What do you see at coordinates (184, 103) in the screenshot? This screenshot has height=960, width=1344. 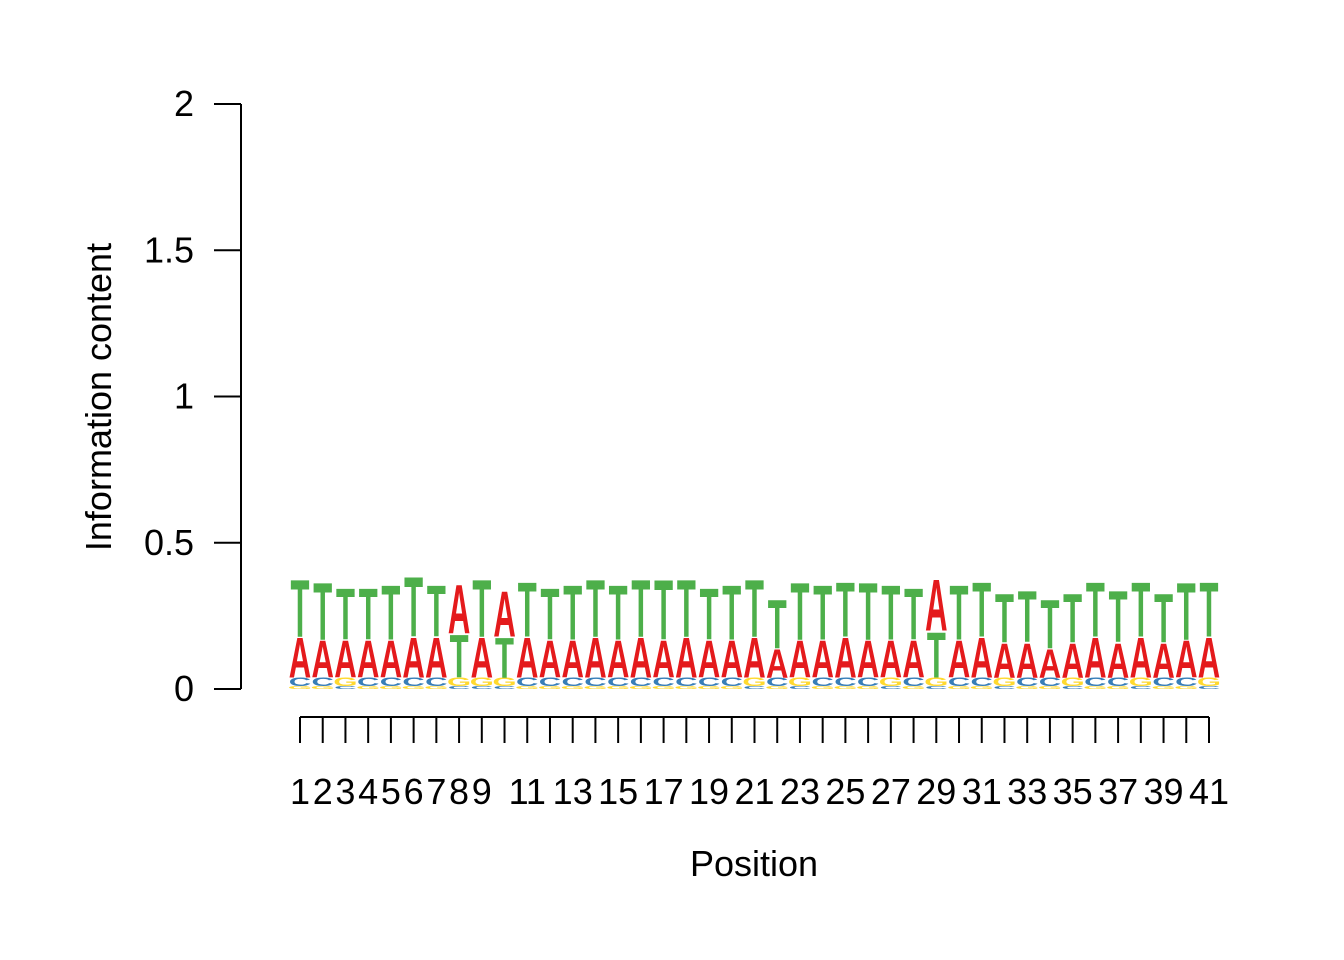 I see `y-tick-label: 2` at bounding box center [184, 103].